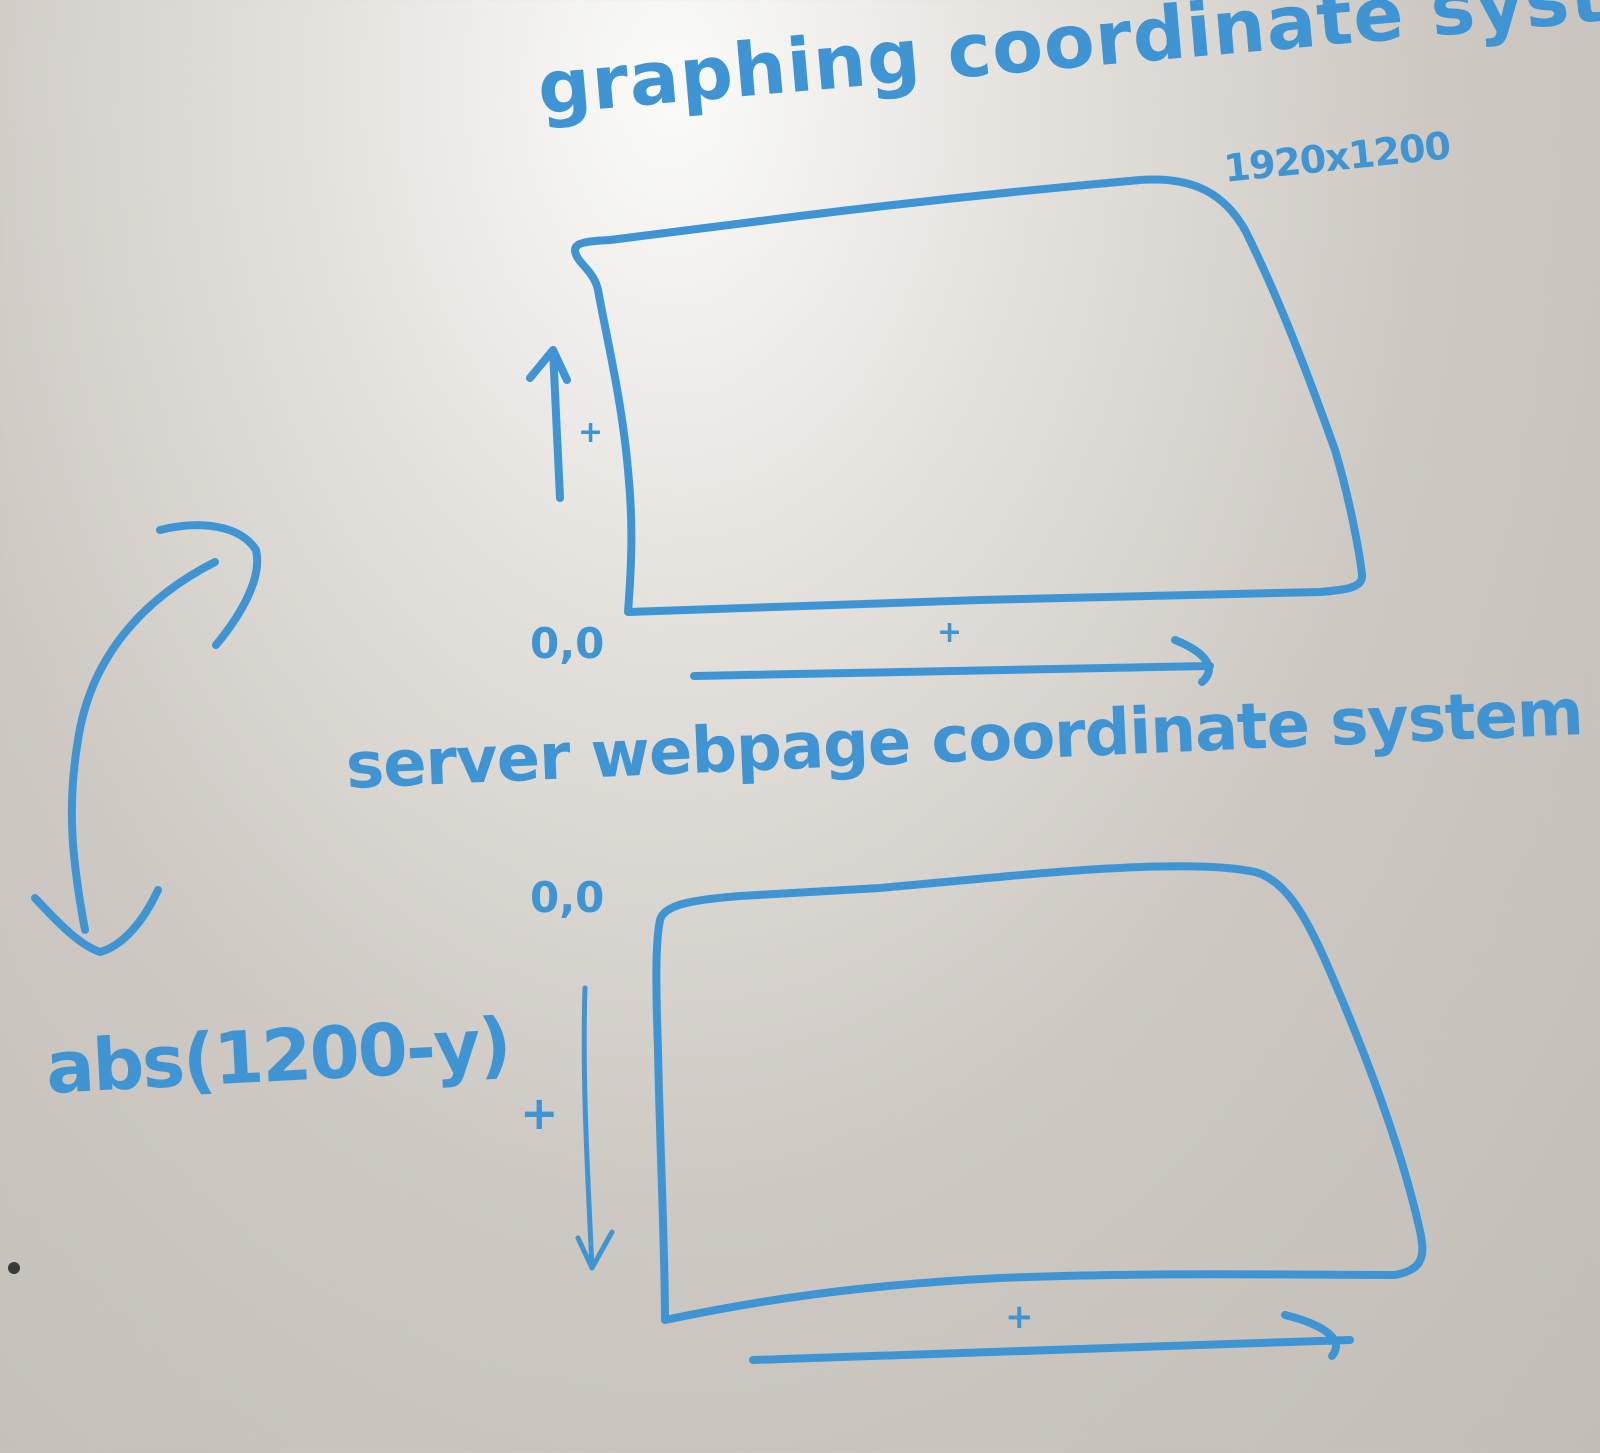 The image size is (1600, 1453). I want to click on graphing-origin-label: 0,0, so click(567, 643).